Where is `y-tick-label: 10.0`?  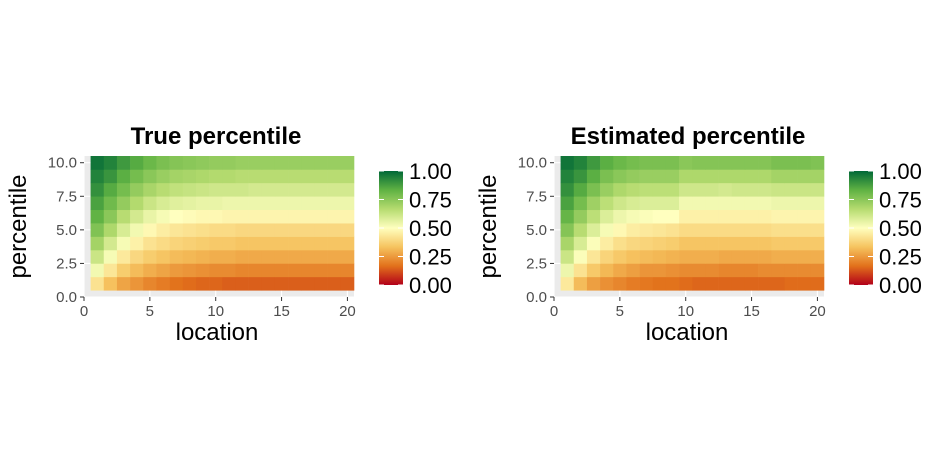 y-tick-label: 10.0 is located at coordinates (532, 163).